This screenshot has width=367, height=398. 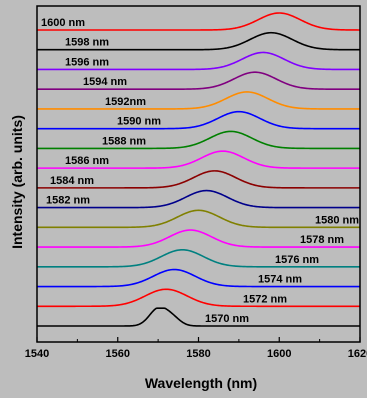 I want to click on series-label: 1580 nm, so click(x=337, y=220).